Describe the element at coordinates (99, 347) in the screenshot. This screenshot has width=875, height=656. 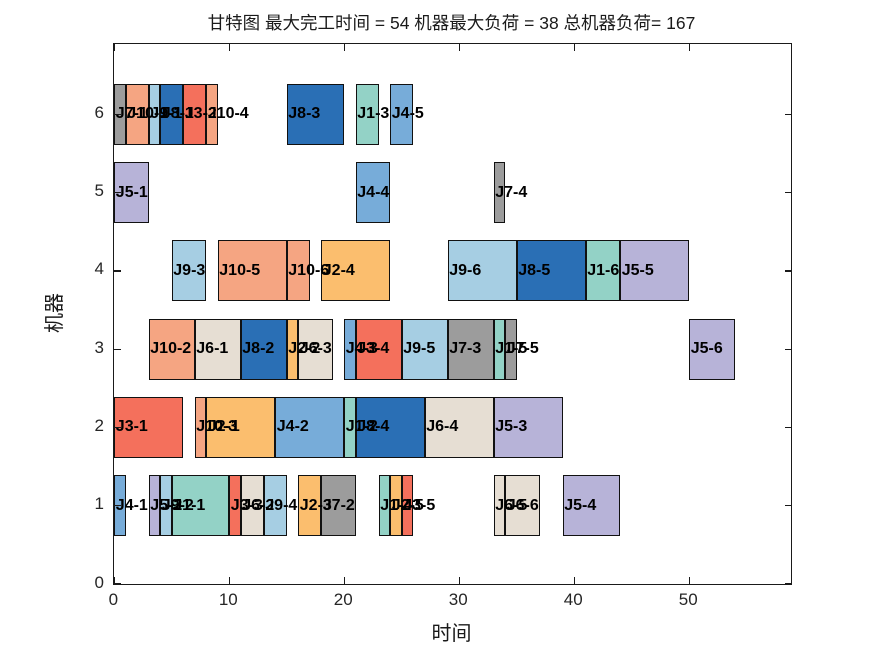
I see `y-tick-label: 3` at that location.